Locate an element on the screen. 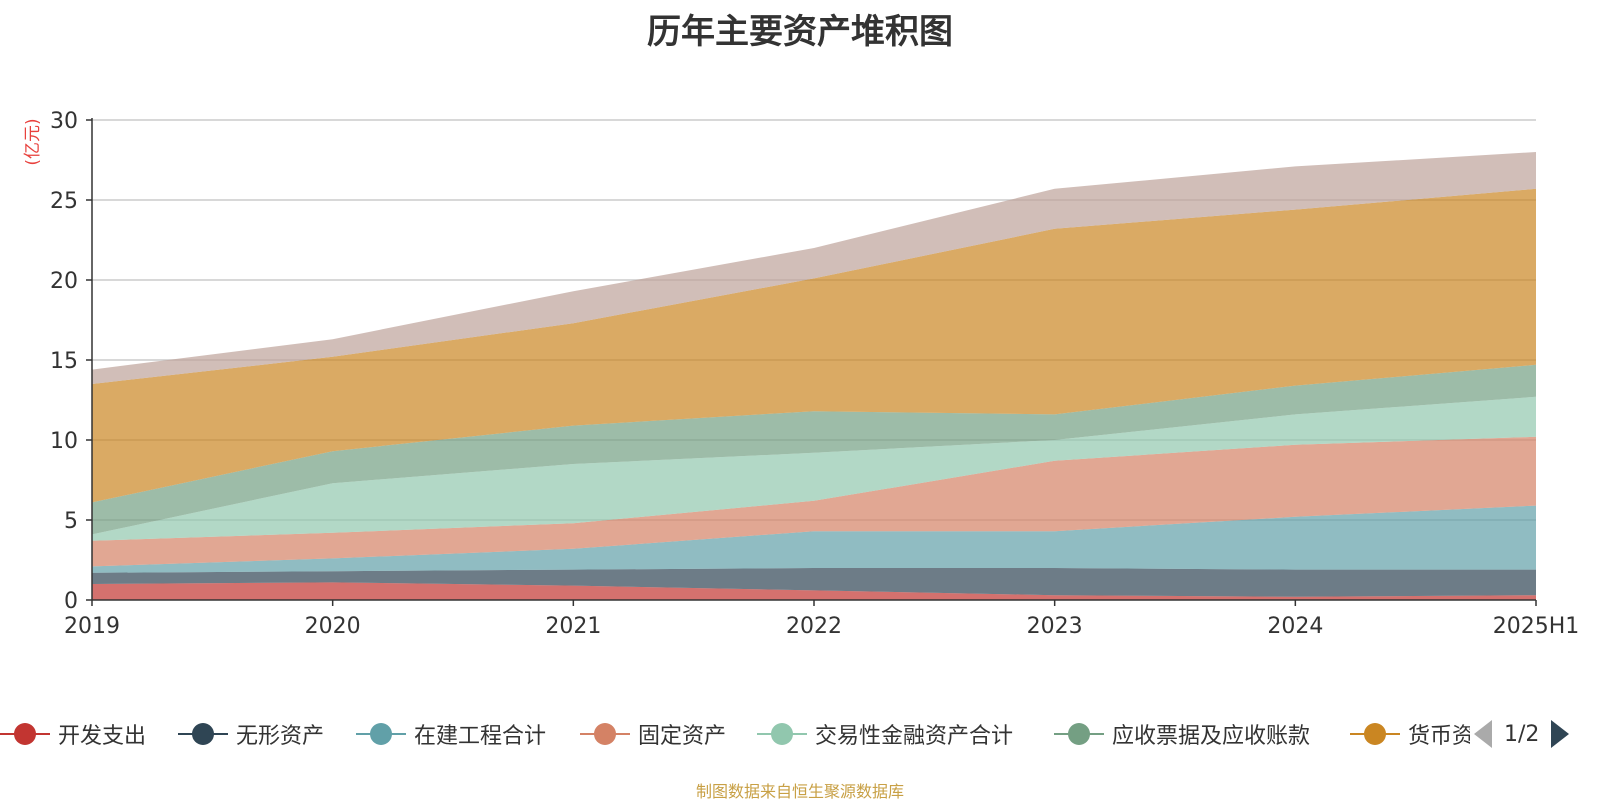  x-tick-label: 2021 is located at coordinates (573, 626).